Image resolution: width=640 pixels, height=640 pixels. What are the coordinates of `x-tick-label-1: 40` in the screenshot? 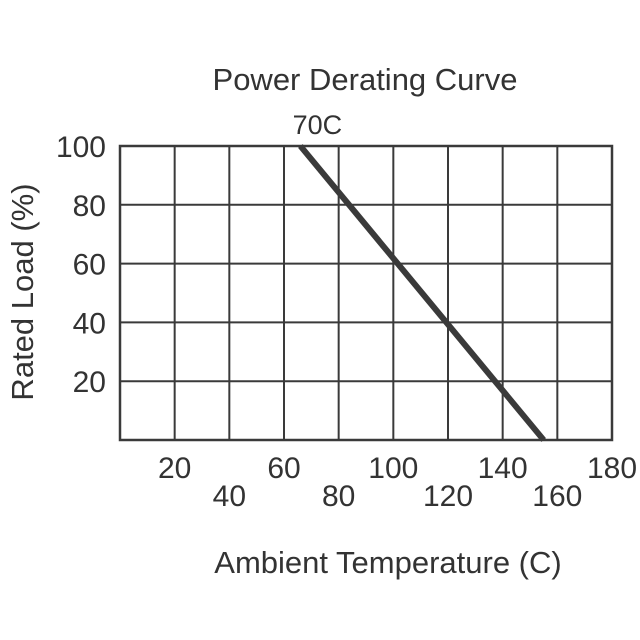 It's located at (229, 496).